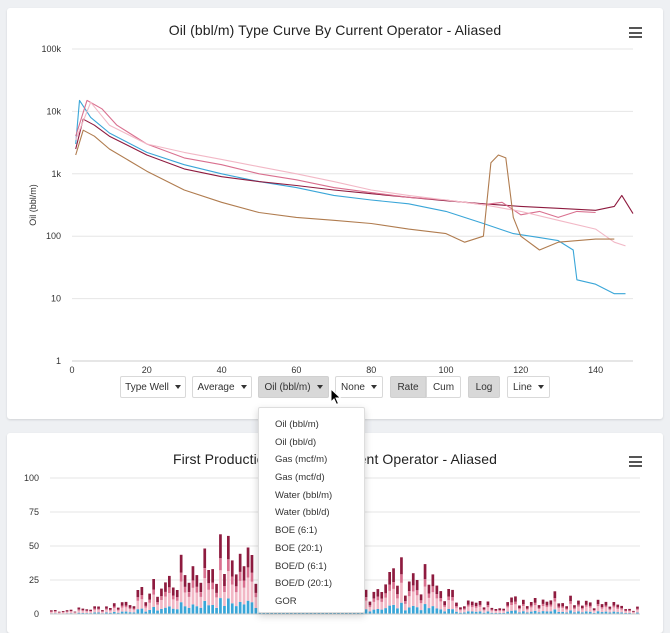 Image resolution: width=670 pixels, height=633 pixels. Describe the element at coordinates (311, 567) in the screenshot. I see `metric-option: BOE/D (6:1)` at that location.